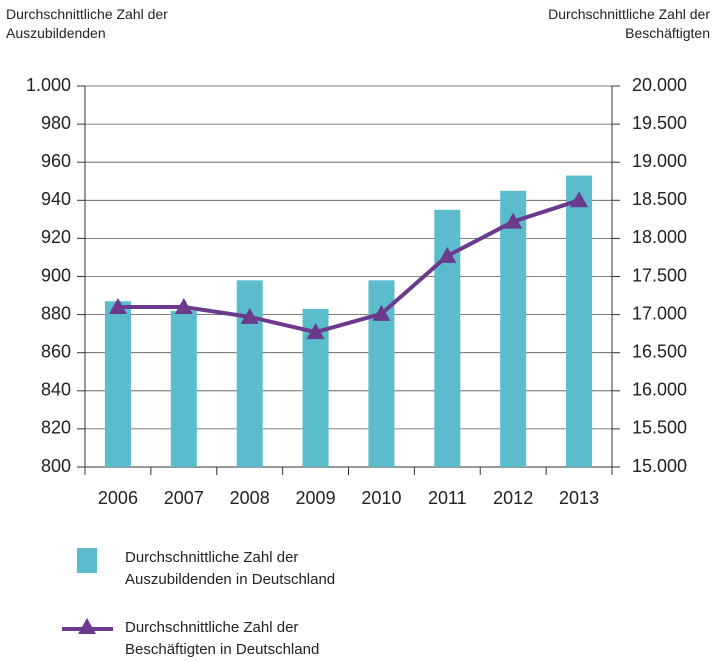 This screenshot has height=661, width=721. What do you see at coordinates (56, 351) in the screenshot?
I see `y-tick-label: 860` at bounding box center [56, 351].